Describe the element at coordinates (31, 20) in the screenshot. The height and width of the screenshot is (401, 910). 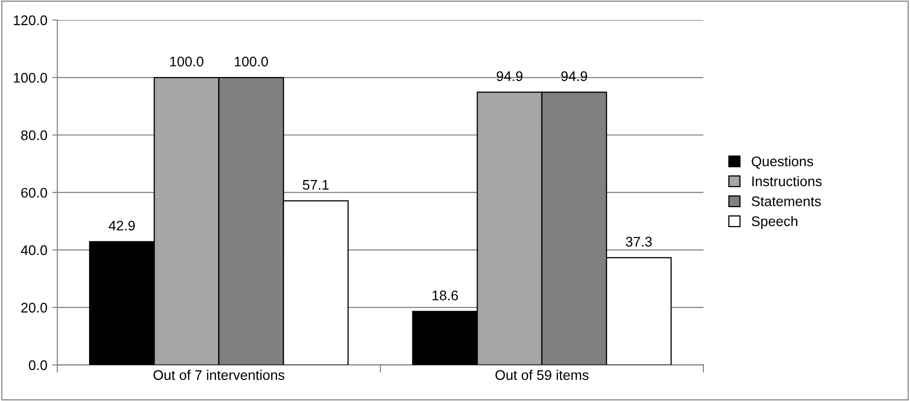
I see `y-tick-label: 120.0` at that location.